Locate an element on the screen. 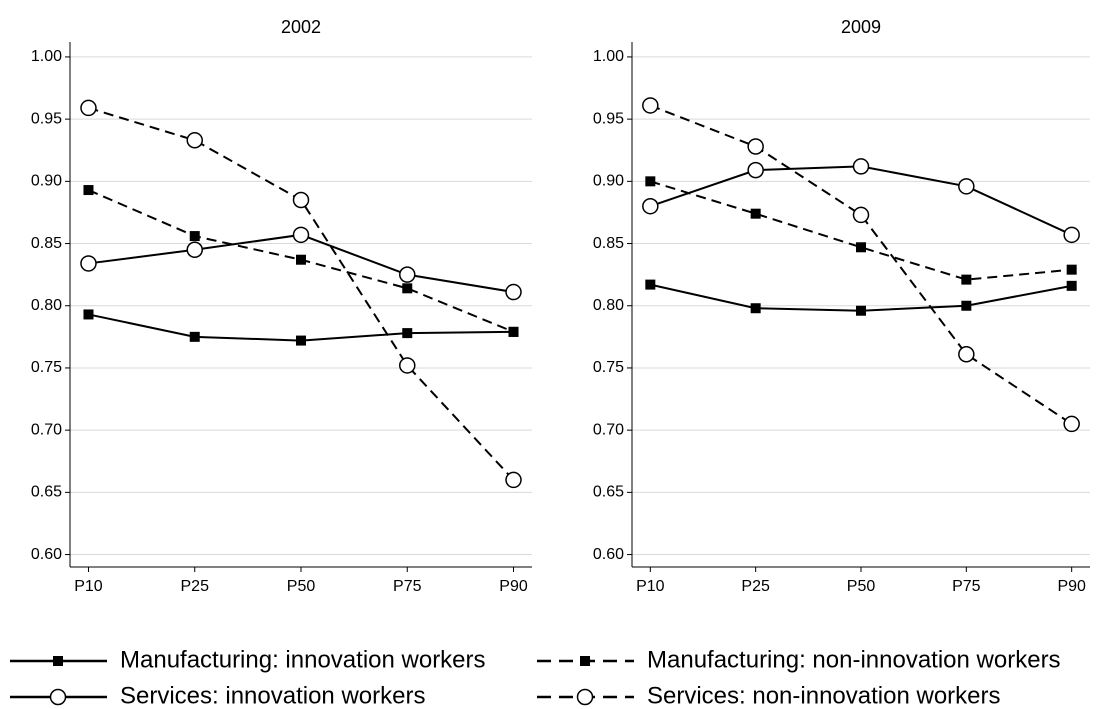  legend-label: Services: non-innovation workers is located at coordinates (824, 695).